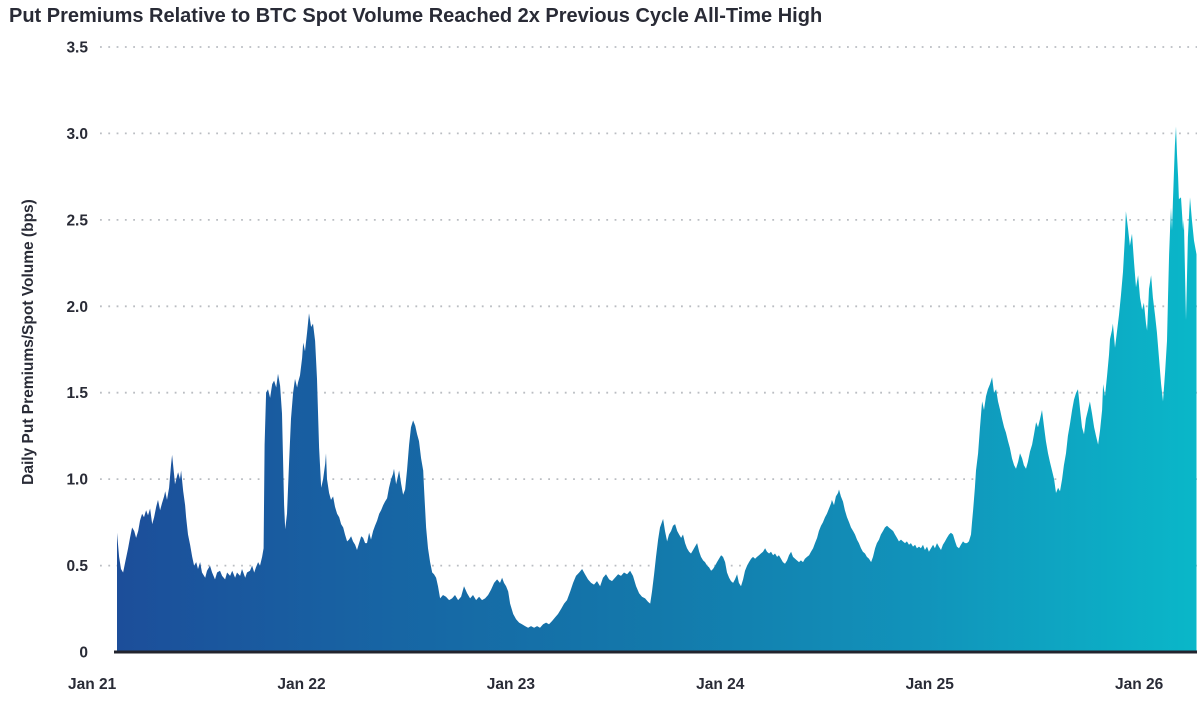 This screenshot has height=704, width=1200. I want to click on y-tick-label: 0, so click(83, 653).